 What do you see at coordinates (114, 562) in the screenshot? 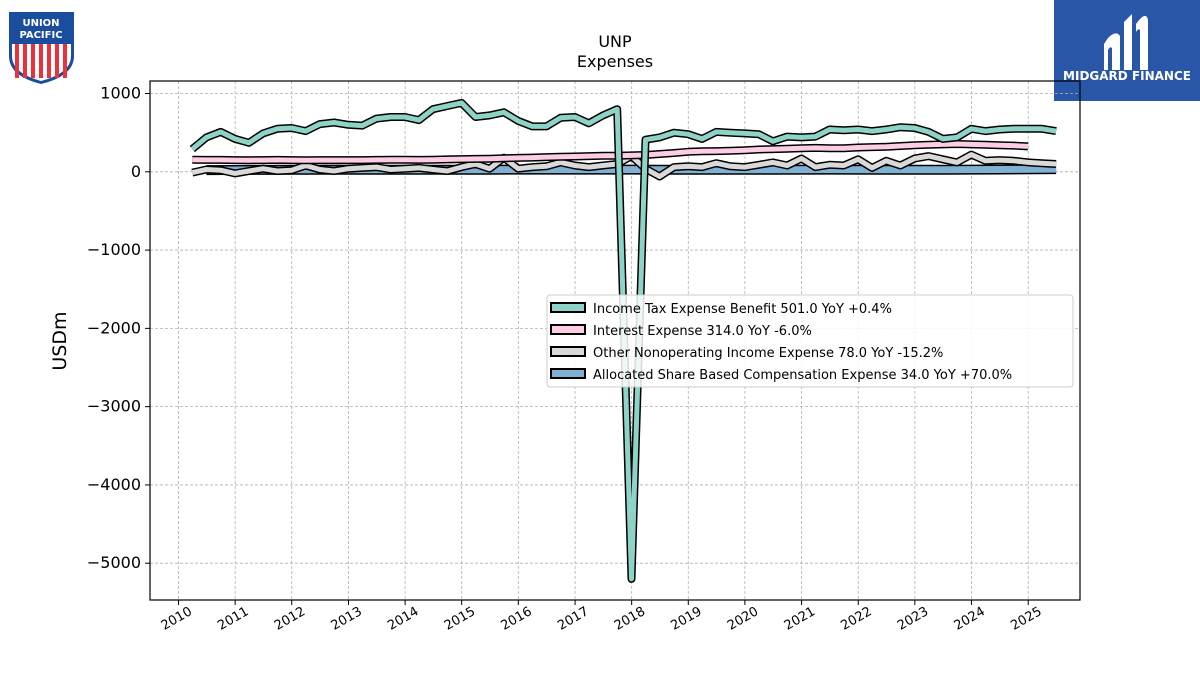
I see `y-tick-label: −5000` at bounding box center [114, 562].